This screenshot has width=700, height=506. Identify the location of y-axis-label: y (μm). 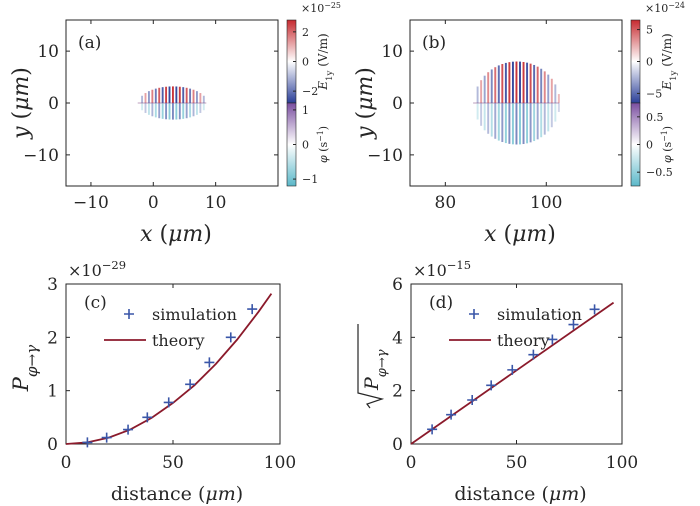
(21, 103).